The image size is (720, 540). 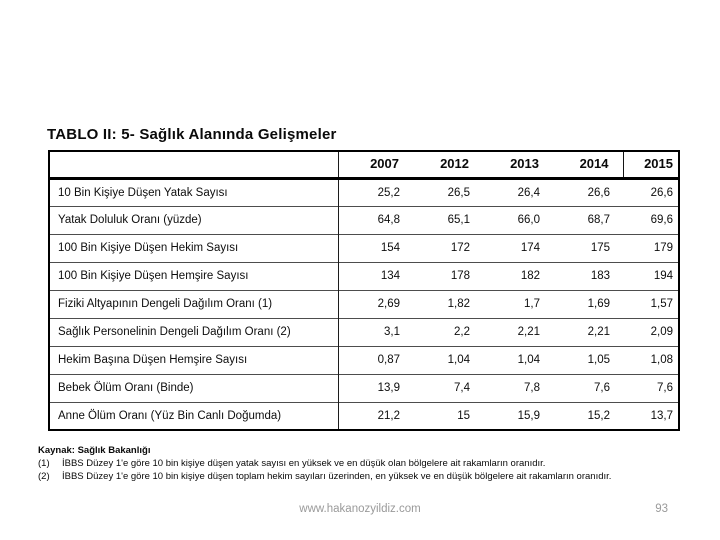 What do you see at coordinates (518, 415) in the screenshot?
I see `cell-value: 15,9` at bounding box center [518, 415].